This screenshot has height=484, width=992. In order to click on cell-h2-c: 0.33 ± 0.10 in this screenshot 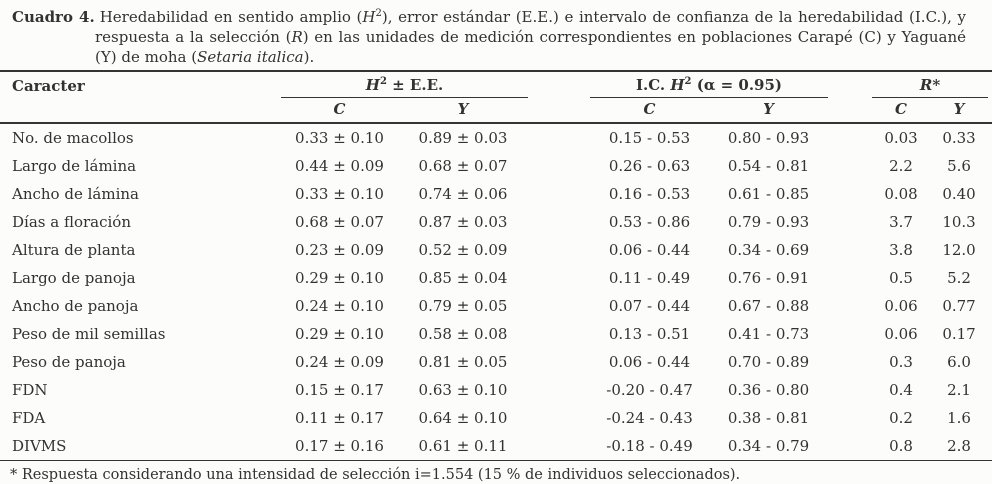, I will do `click(339, 137)`.